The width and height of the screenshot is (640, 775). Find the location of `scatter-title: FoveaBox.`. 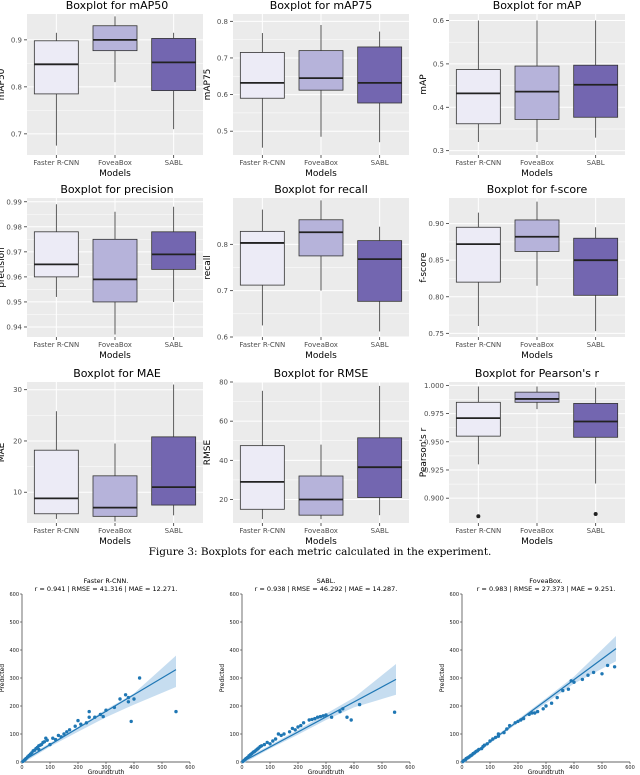

scatter-title: FoveaBox. is located at coordinates (545, 581).